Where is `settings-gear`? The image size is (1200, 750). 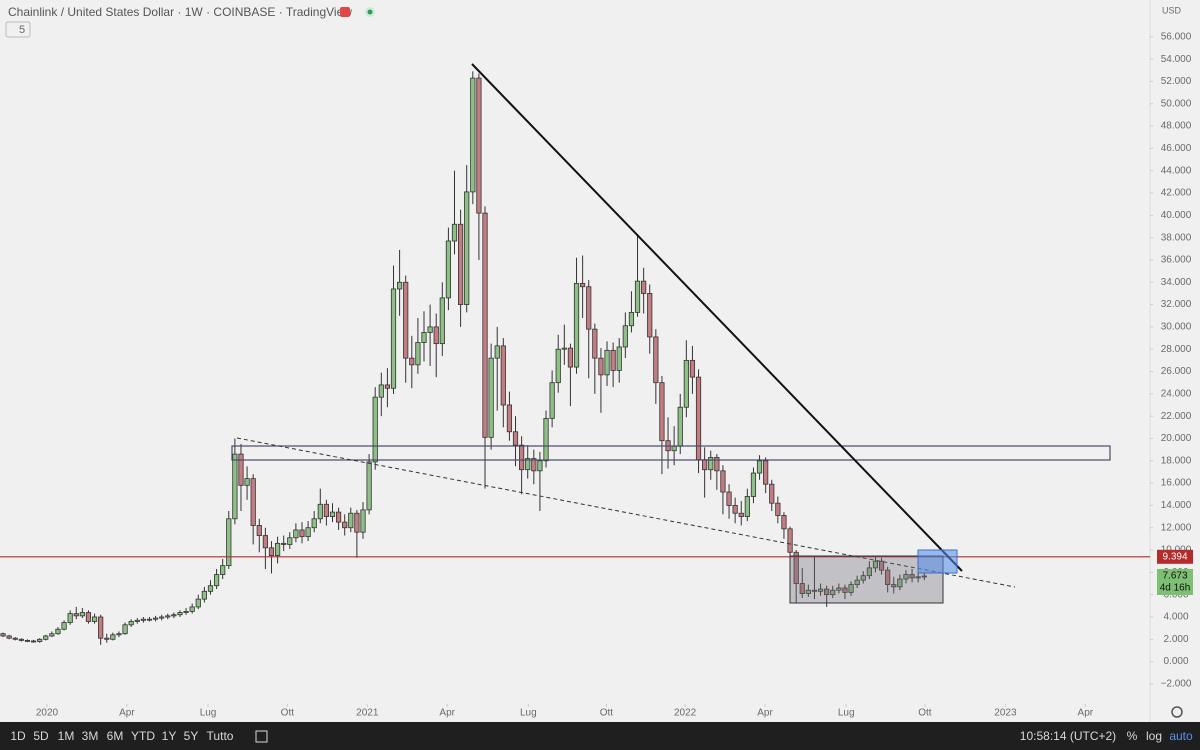 settings-gear is located at coordinates (1177, 712).